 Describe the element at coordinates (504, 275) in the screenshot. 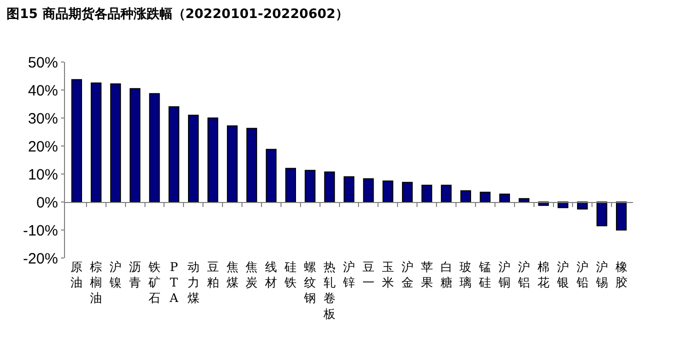

I see `x-tick-label: 沪铜` at that location.